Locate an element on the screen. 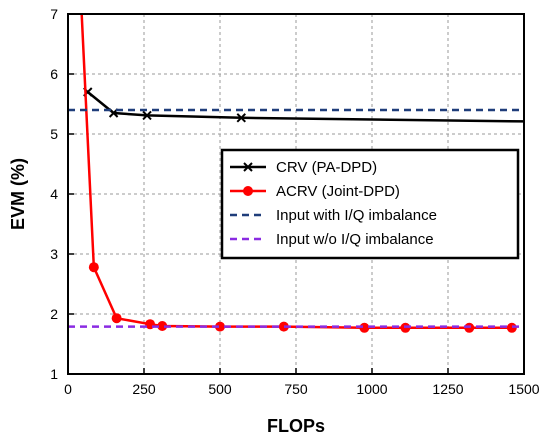 Image resolution: width=544 pixels, height=440 pixels. legend-box is located at coordinates (370, 204).